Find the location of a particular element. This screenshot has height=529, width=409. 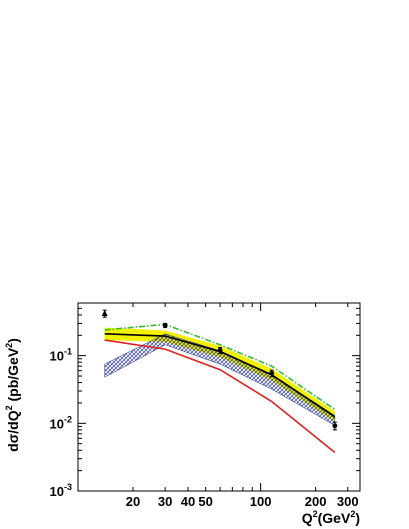

x-axis-title: Q2(GeV2) is located at coordinates (331, 517).